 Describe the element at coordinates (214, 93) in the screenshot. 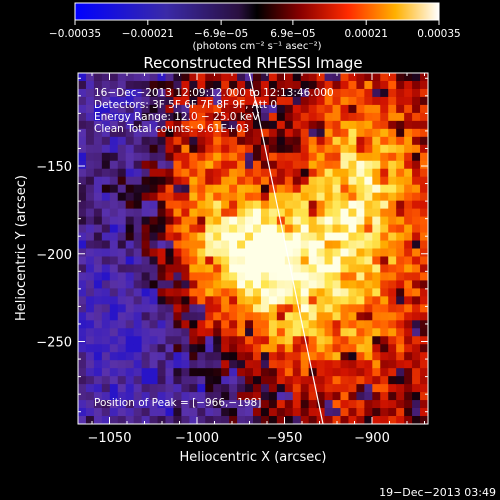

I see `annotation-time-range: 16−Dec−2013 12:09:12.000 to 12:13:46.000` at that location.